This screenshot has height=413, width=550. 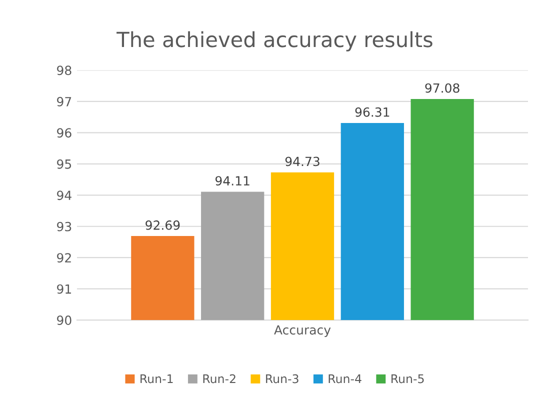 What do you see at coordinates (163, 225) in the screenshot?
I see `data-label: 92.69` at bounding box center [163, 225].